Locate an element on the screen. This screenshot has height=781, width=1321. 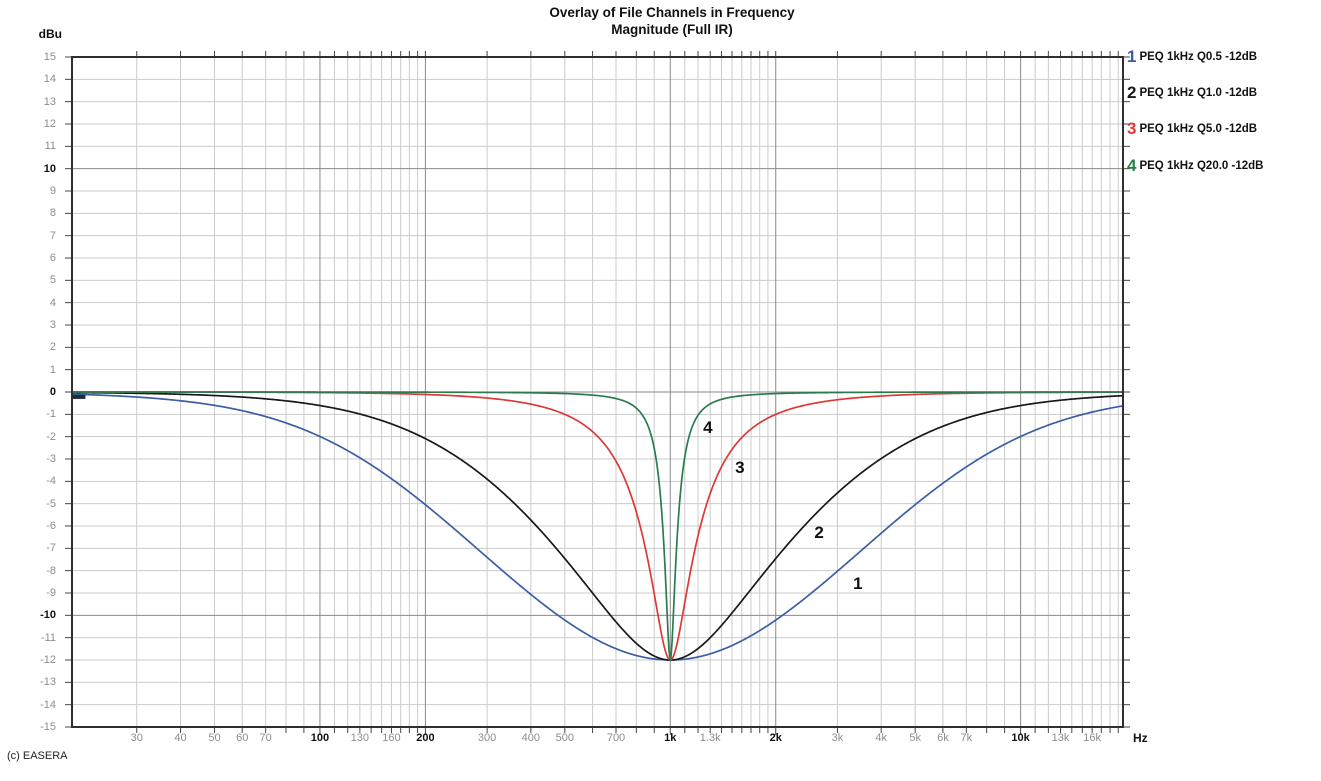
chart-title-line1: Overlay of File Channels in Frequency is located at coordinates (672, 12).